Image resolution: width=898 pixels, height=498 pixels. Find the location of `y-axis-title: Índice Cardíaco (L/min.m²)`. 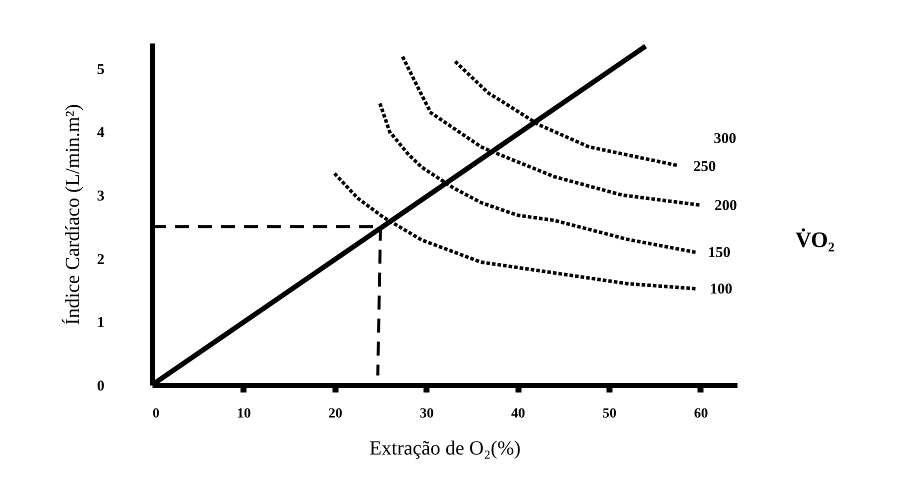

y-axis-title: Índice Cardíaco (L/min.m²) is located at coordinates (72, 214).